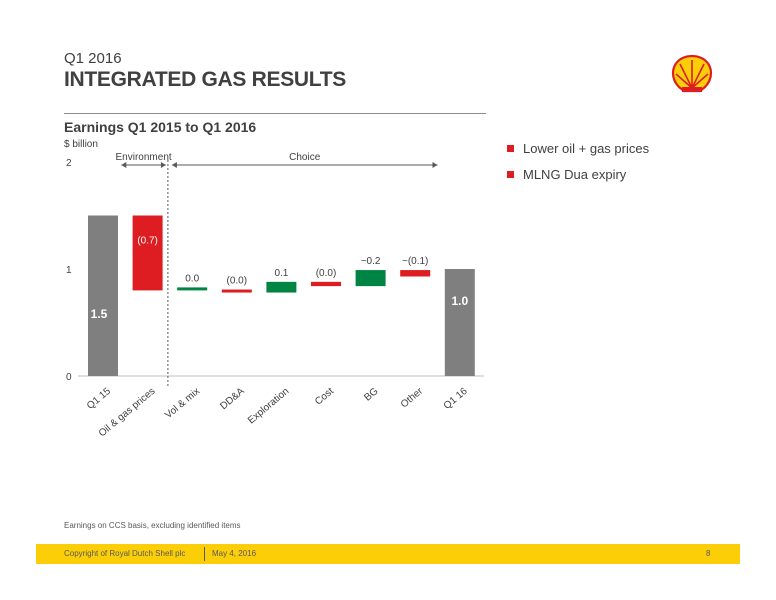  What do you see at coordinates (204, 554) in the screenshot?
I see `footer-separator` at bounding box center [204, 554].